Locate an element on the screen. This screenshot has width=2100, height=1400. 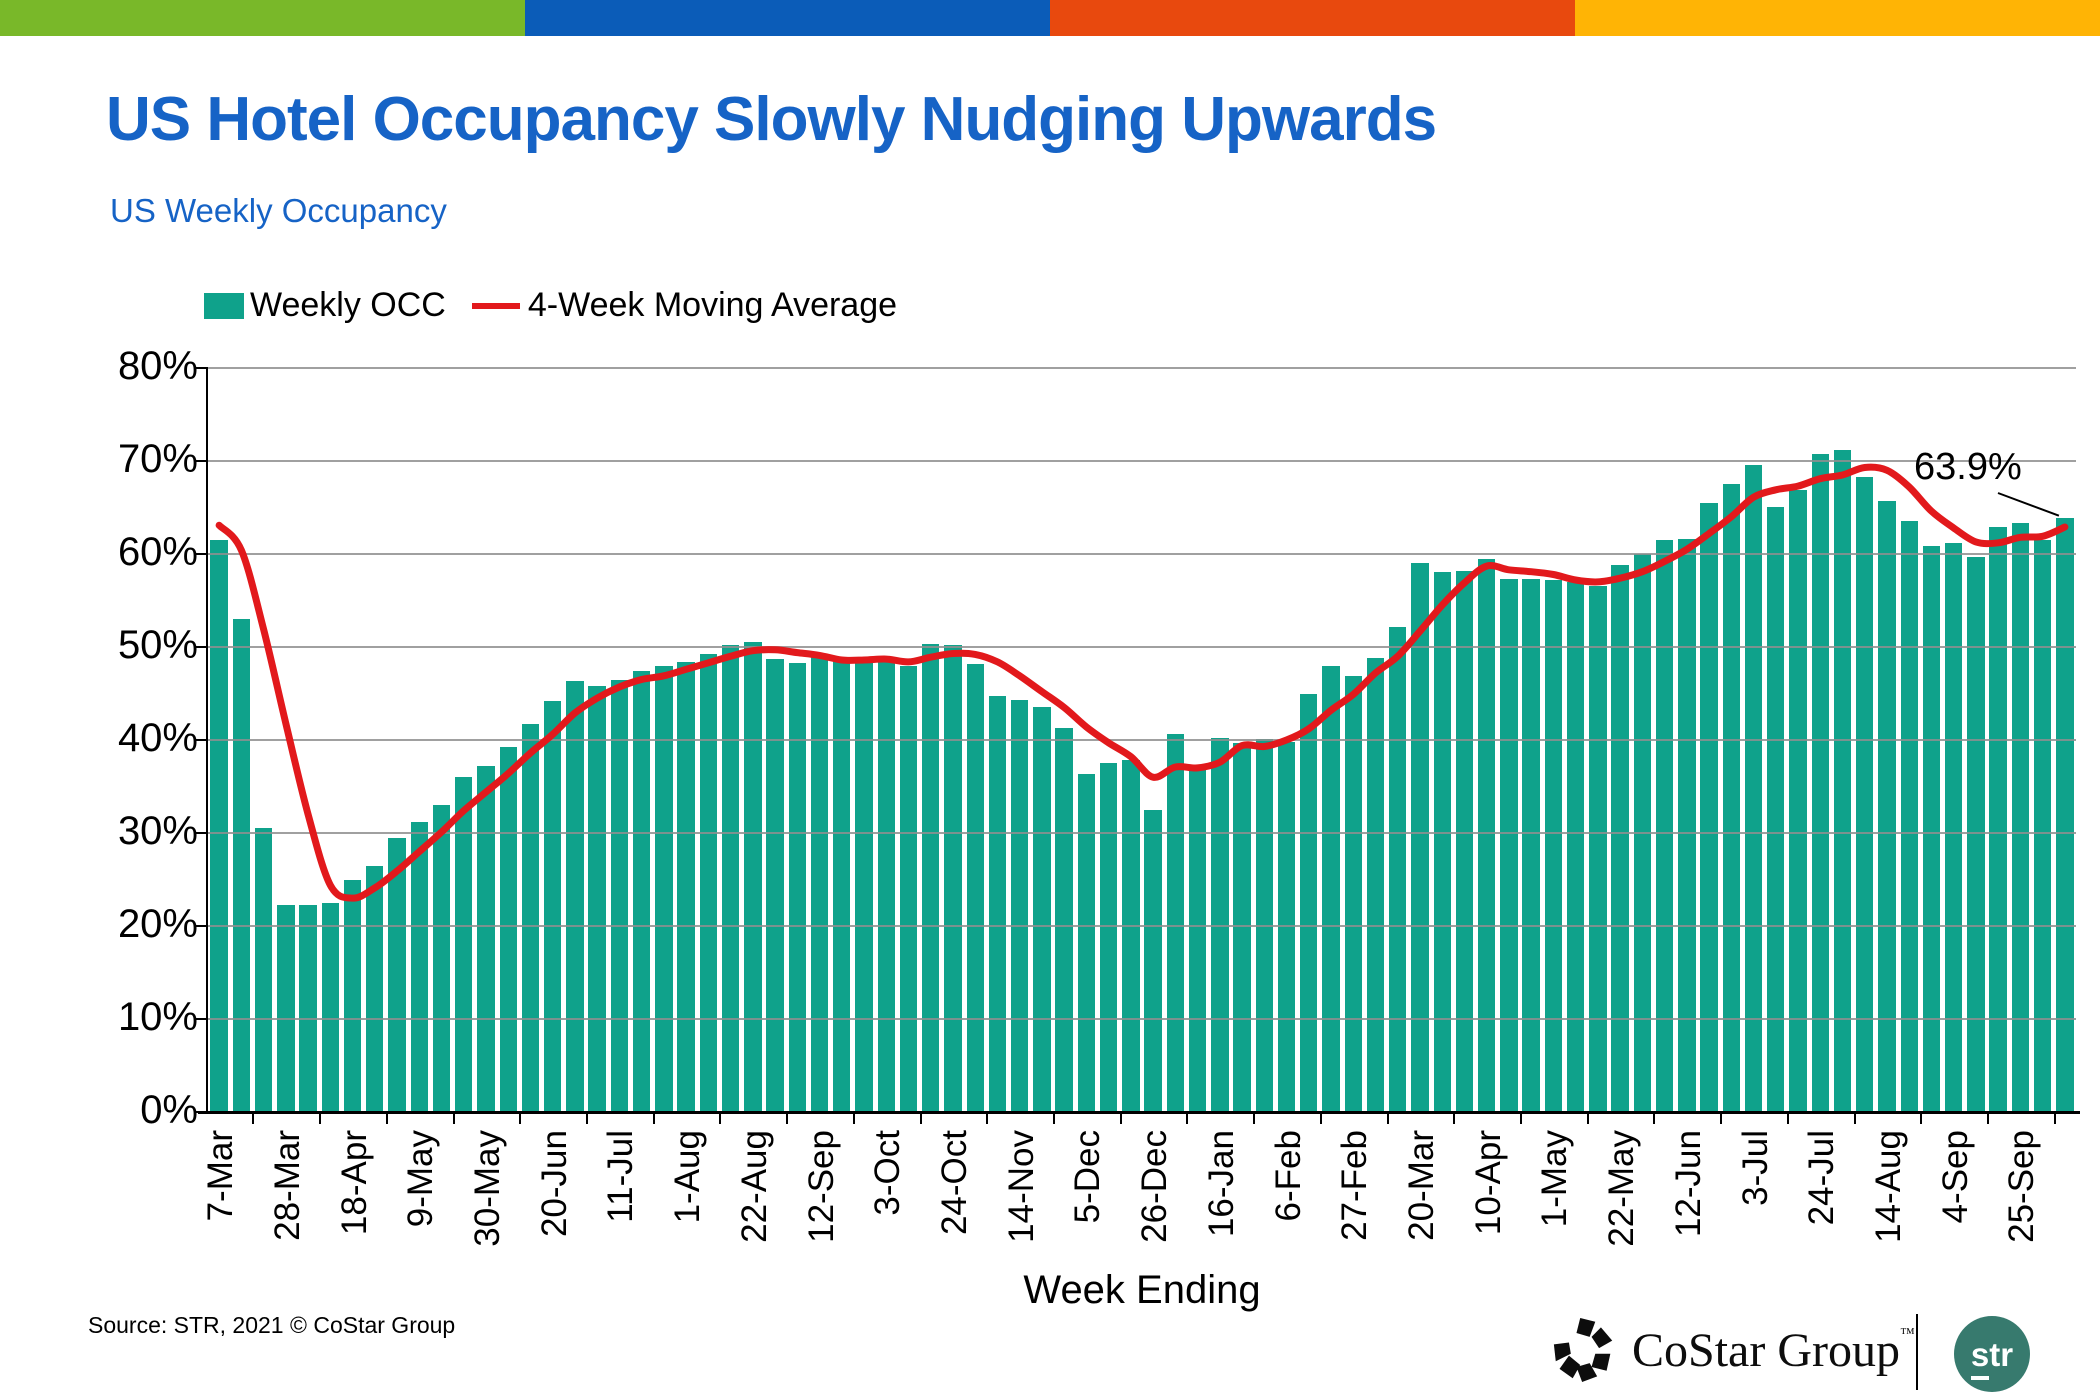
y-axis-label-70%: 70% is located at coordinates (157, 459).